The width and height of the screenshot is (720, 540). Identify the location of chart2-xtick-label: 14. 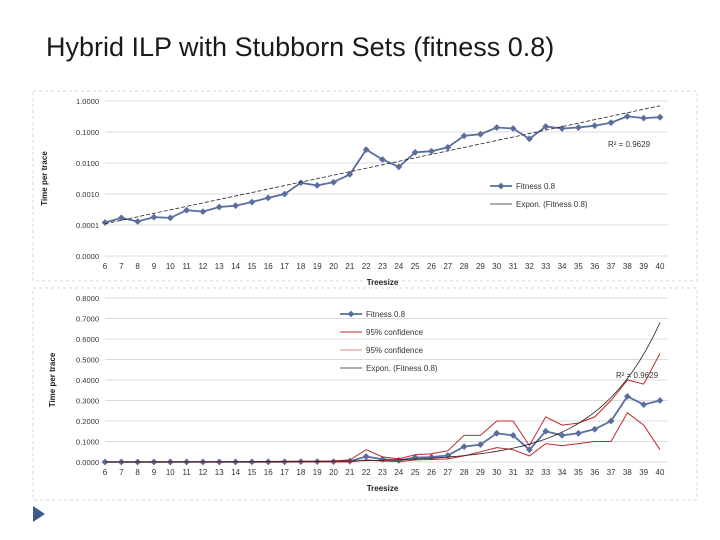
(235, 472).